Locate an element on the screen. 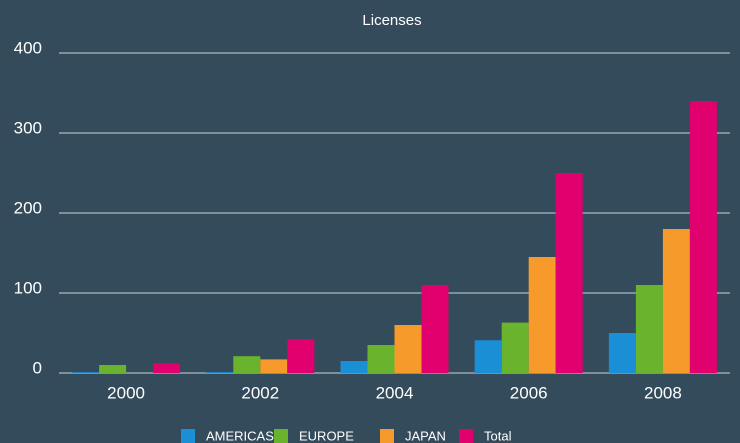  y-tick-label: 200 is located at coordinates (28, 207).